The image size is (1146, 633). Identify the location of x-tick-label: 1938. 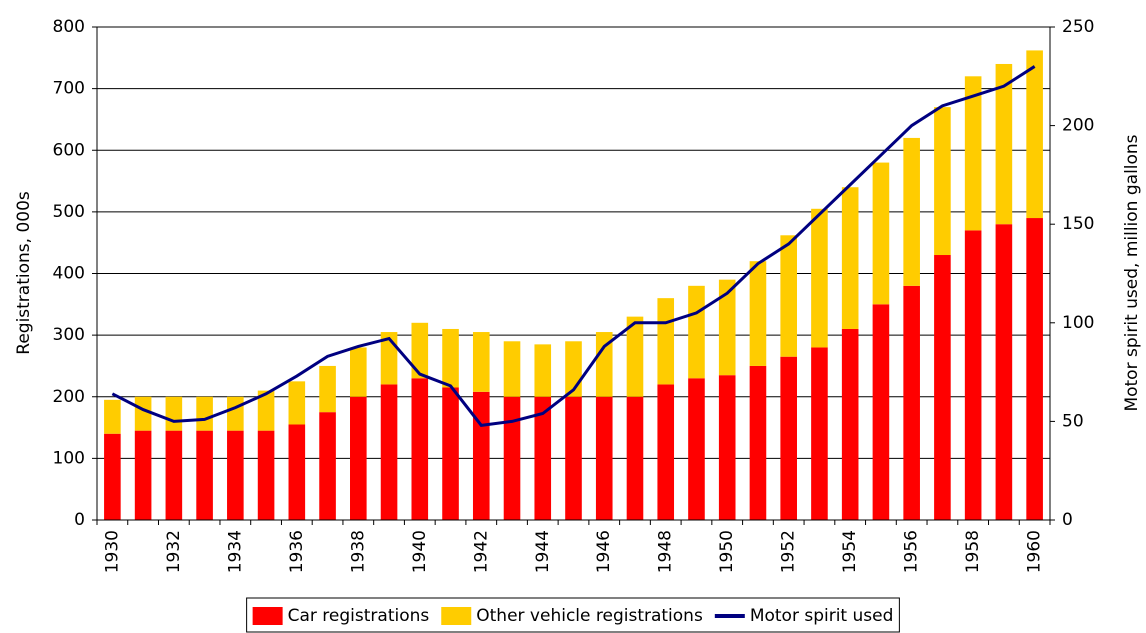
(358, 551).